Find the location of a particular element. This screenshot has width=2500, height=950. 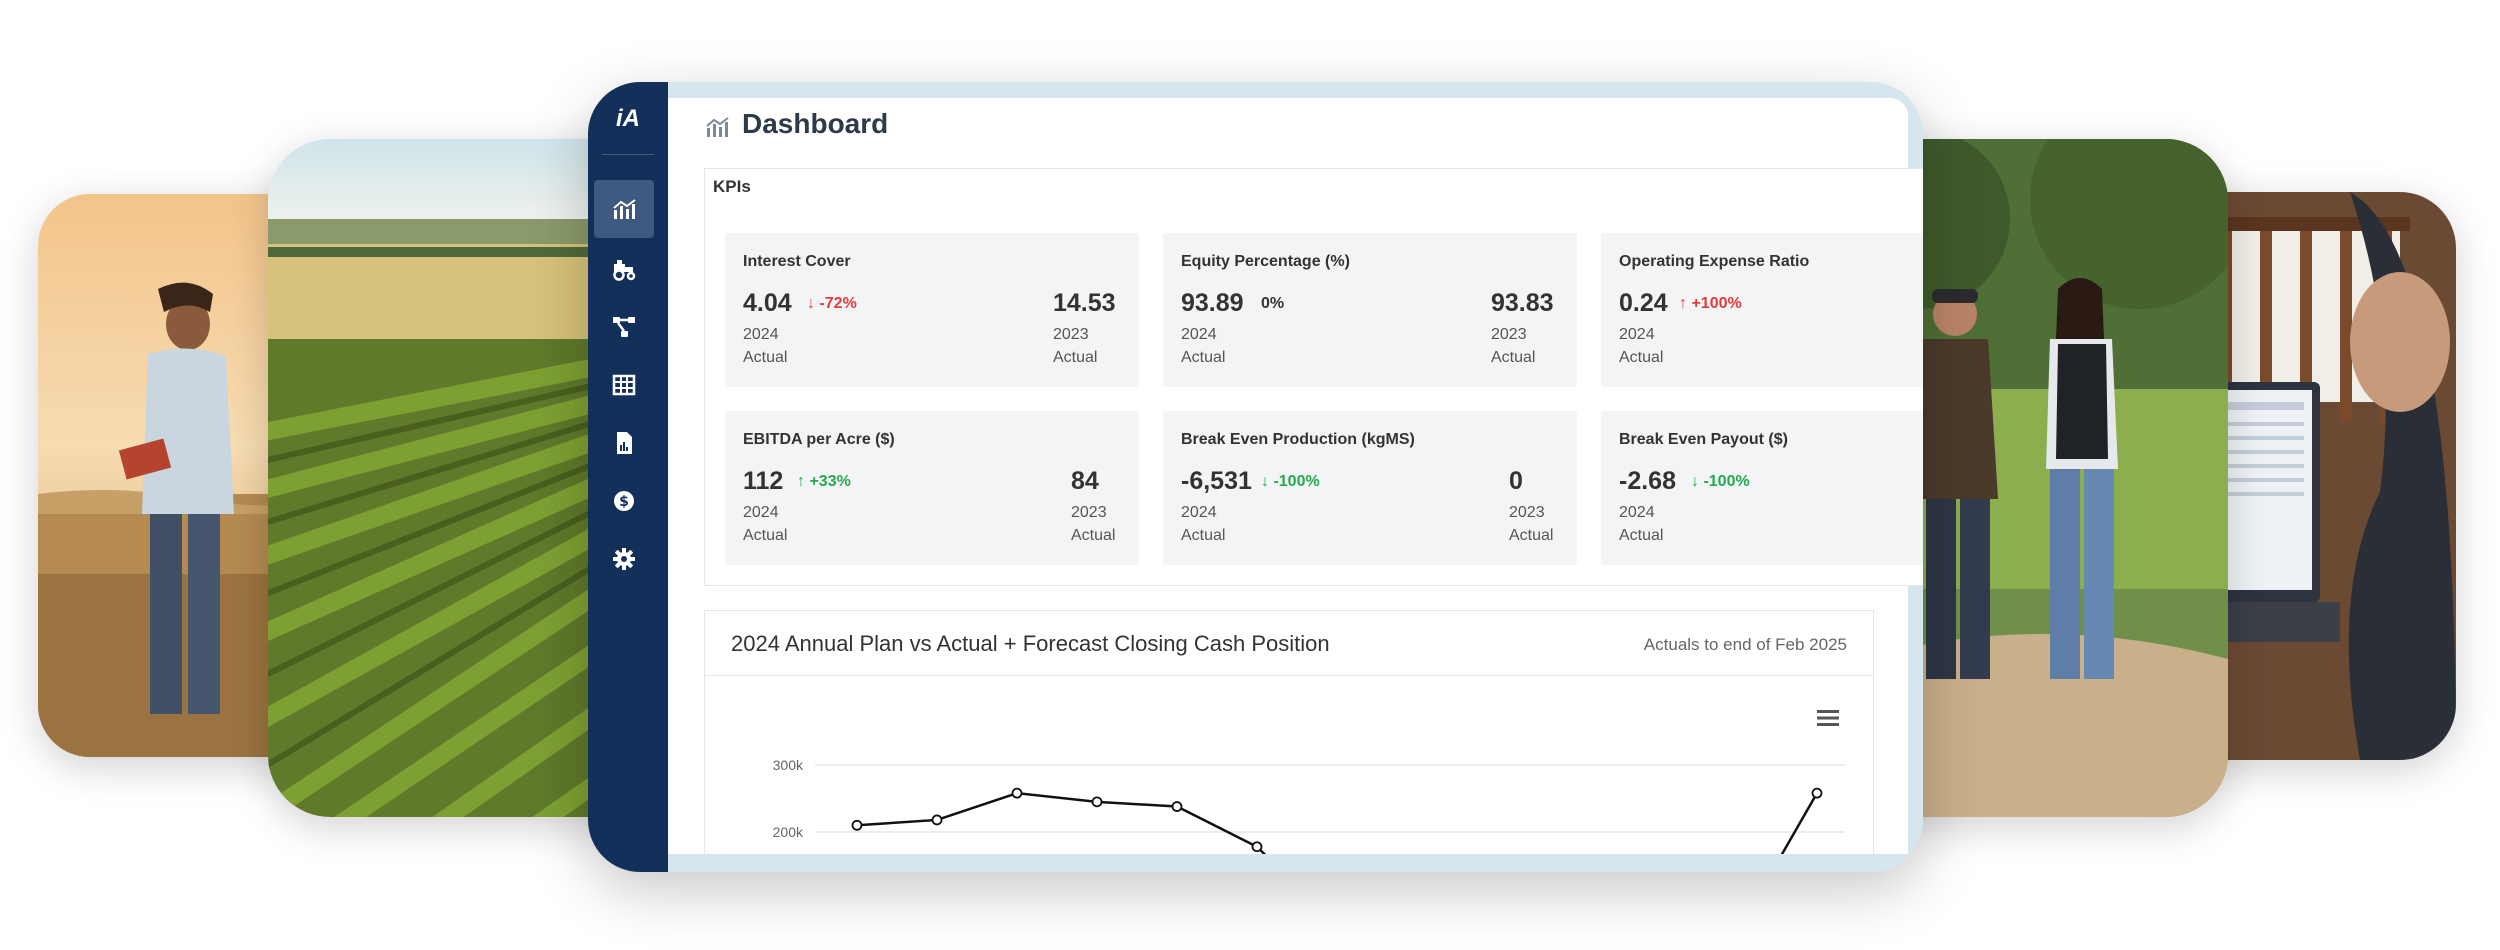

page-header: Dashboard is located at coordinates (1288, 128).